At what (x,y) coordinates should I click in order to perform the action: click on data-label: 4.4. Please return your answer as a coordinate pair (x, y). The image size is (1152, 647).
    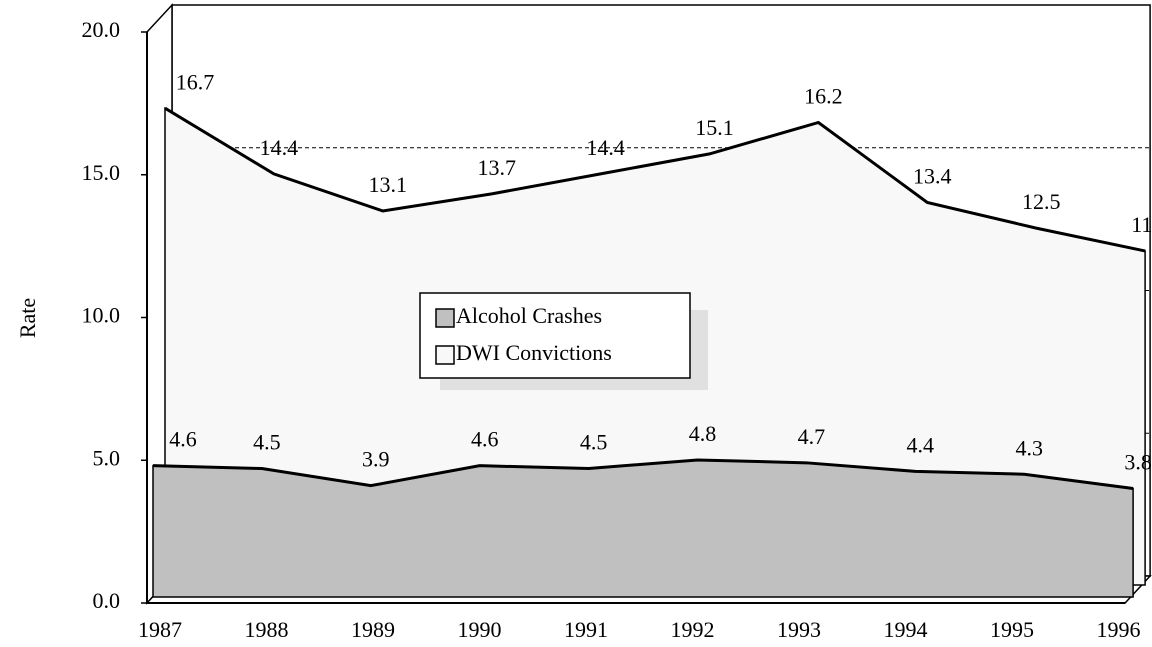
    Looking at the image, I should click on (921, 444).